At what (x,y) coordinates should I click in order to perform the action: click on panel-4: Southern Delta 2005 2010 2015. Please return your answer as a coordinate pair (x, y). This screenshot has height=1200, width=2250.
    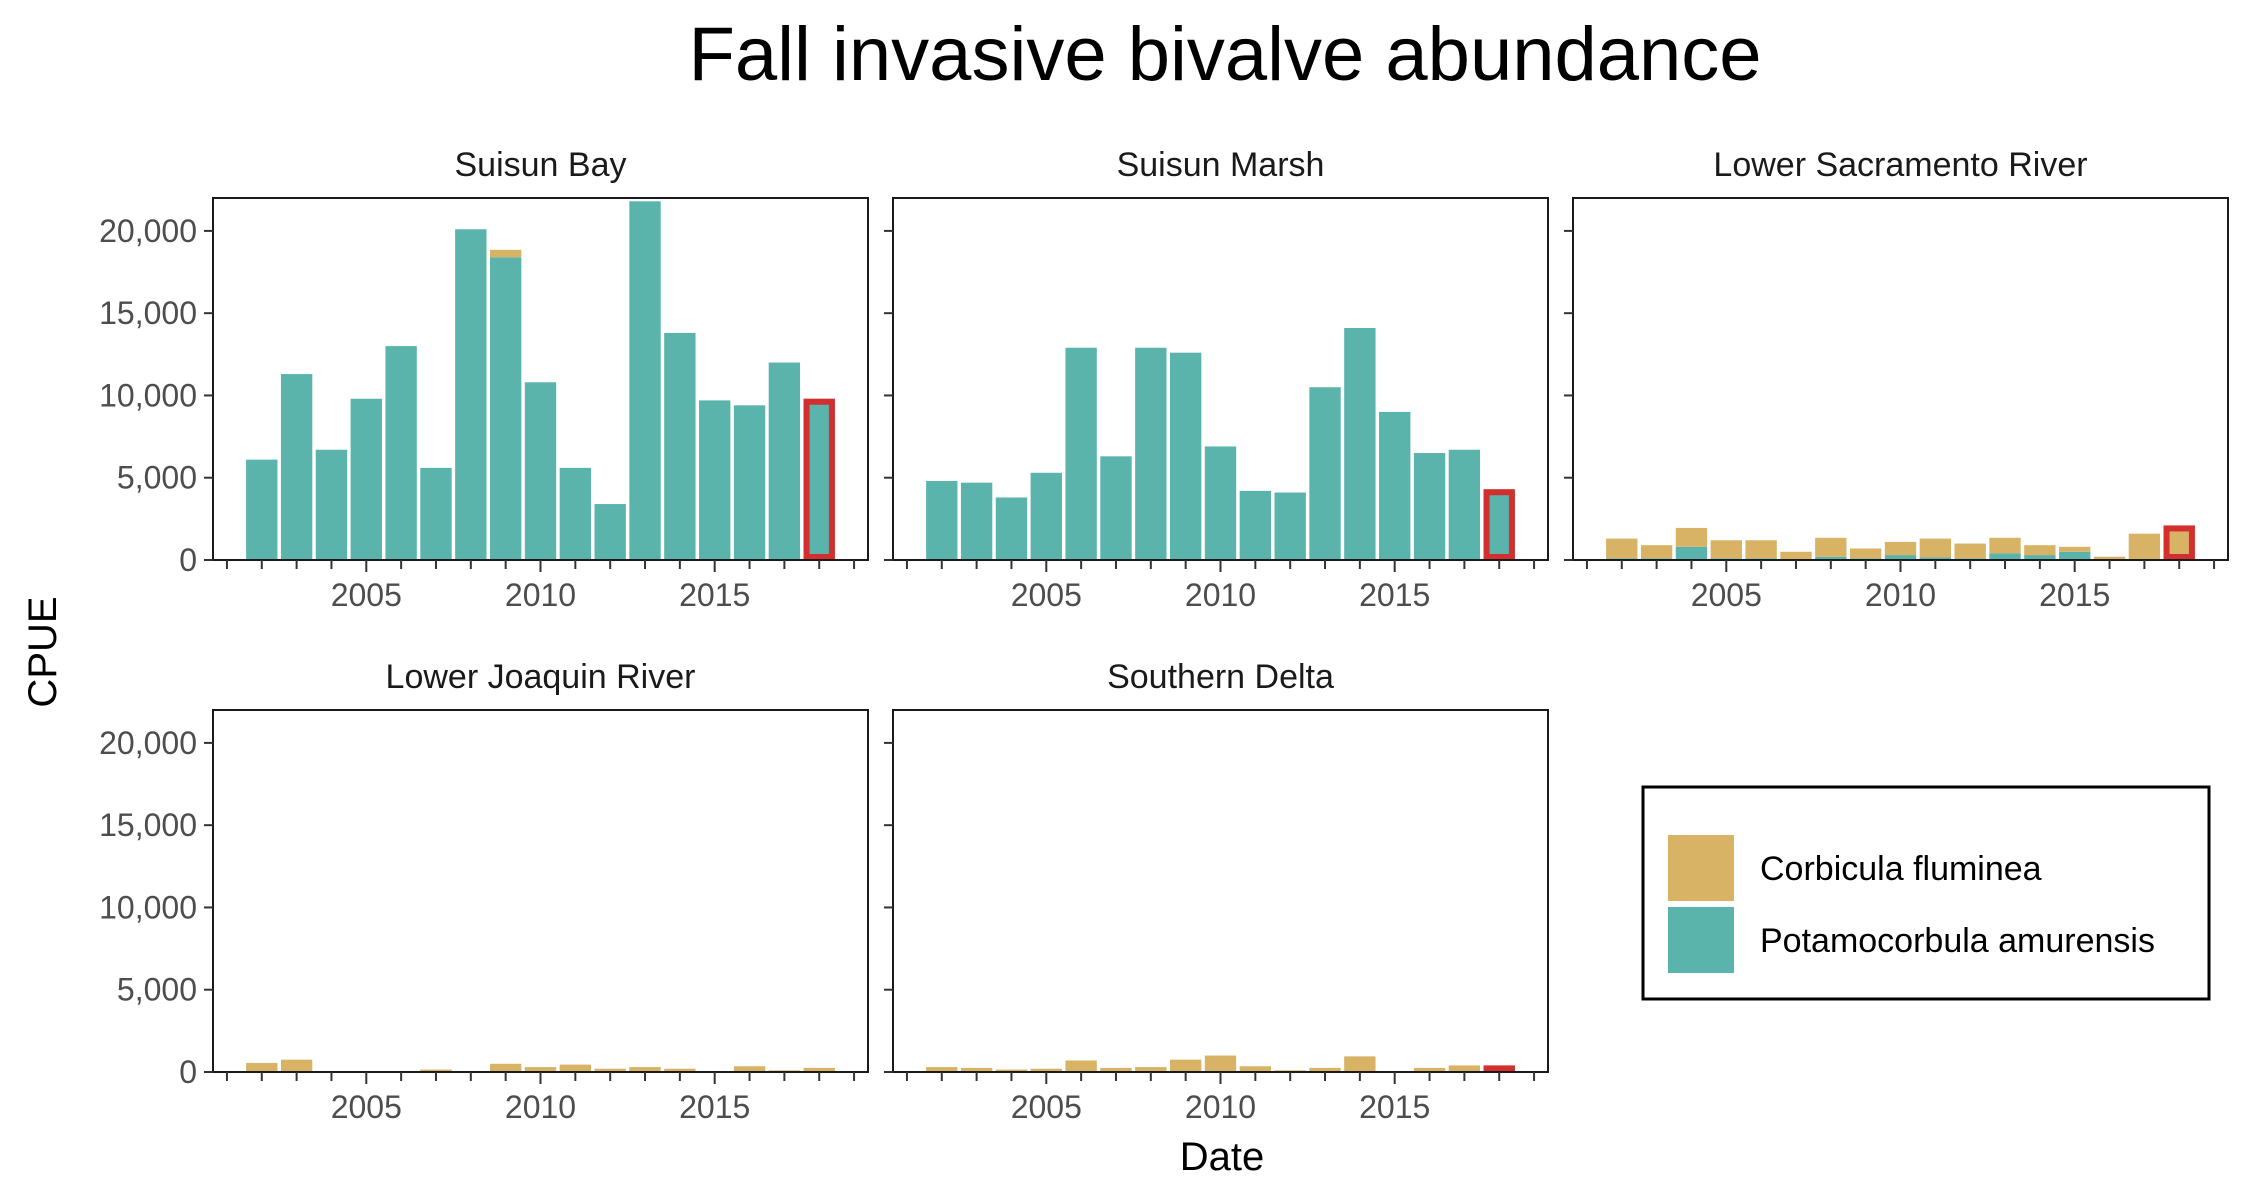
    Looking at the image, I should click on (1216, 891).